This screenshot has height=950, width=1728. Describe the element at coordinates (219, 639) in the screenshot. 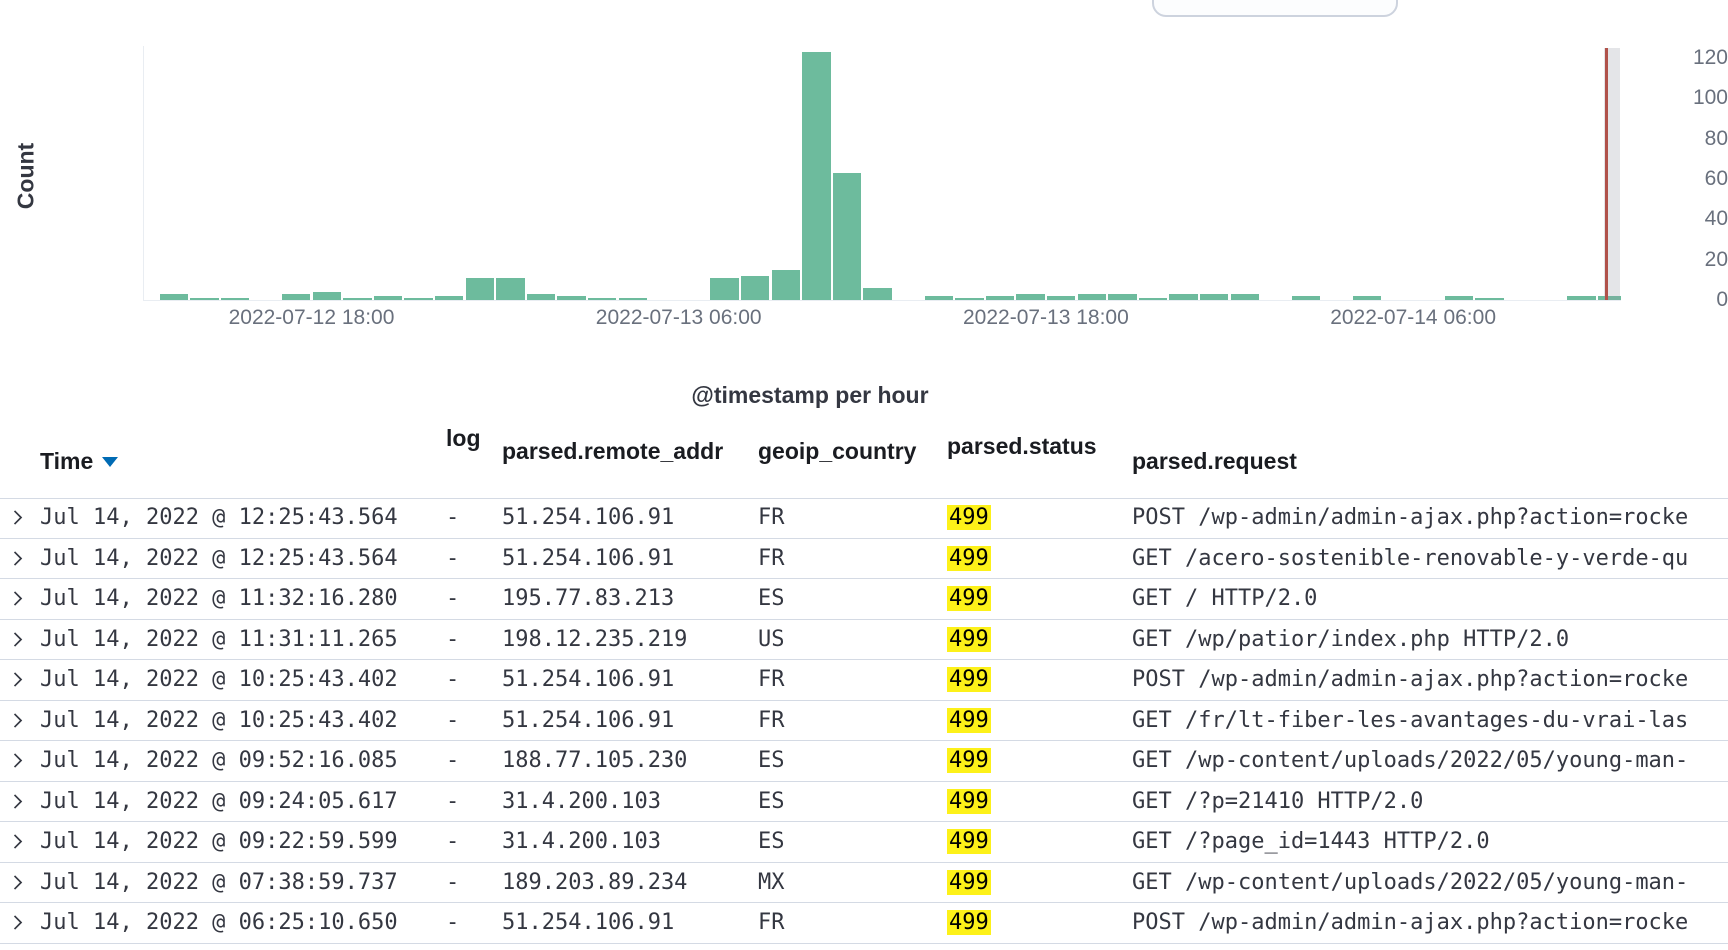

I see `time-cell: Jul 14, 2022 @ 11:31:11.265` at that location.